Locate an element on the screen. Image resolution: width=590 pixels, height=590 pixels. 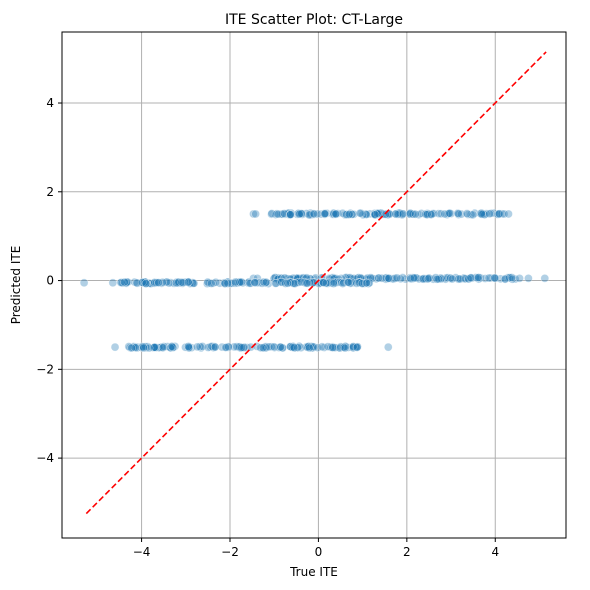
x-tick-label: 0 is located at coordinates (319, 552).